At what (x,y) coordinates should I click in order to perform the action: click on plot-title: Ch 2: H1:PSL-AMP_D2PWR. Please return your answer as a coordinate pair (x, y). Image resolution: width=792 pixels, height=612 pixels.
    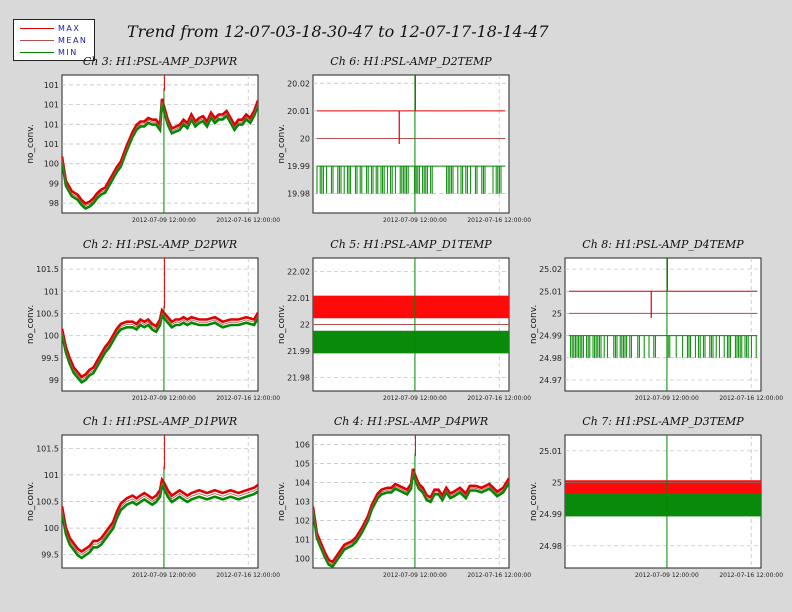
    Looking at the image, I should click on (160, 244).